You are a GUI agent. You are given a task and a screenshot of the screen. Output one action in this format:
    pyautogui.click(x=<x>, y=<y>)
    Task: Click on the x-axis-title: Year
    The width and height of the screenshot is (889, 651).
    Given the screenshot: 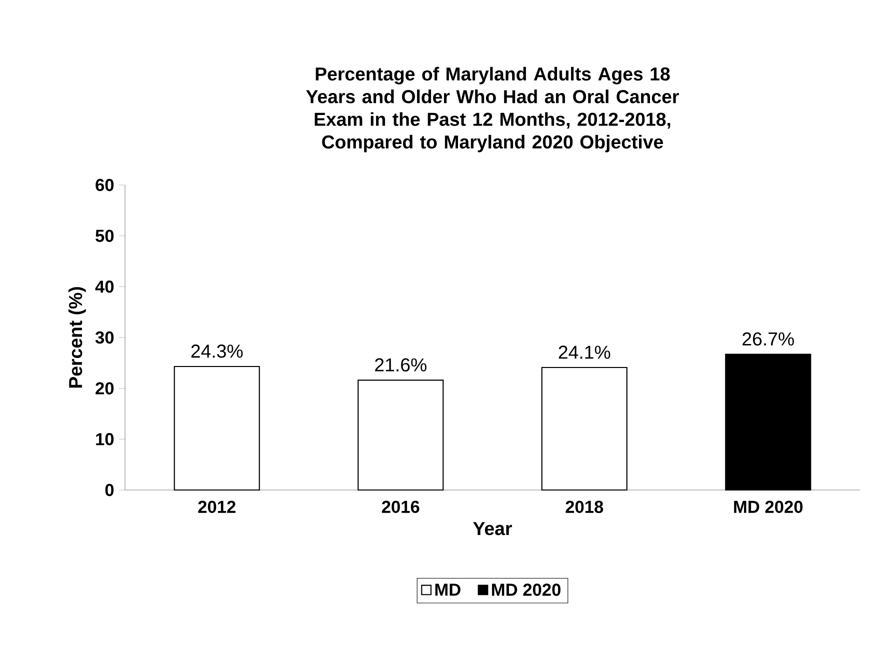 What is the action you would take?
    pyautogui.click(x=492, y=529)
    